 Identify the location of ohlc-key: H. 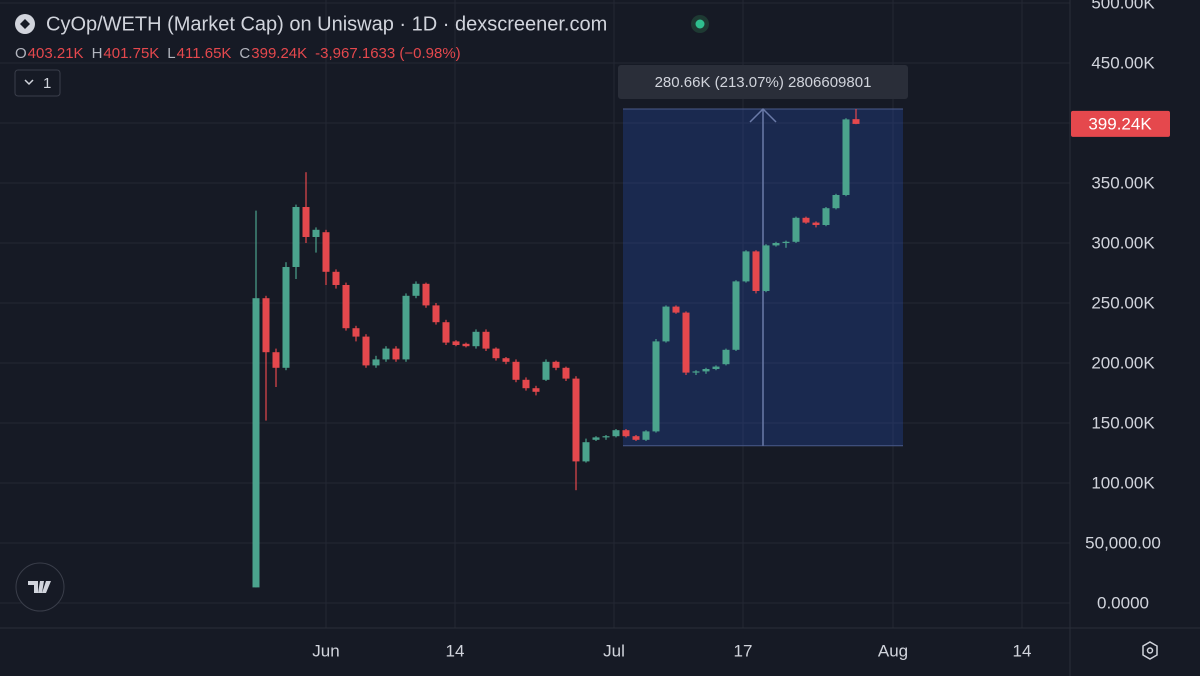
(97, 53).